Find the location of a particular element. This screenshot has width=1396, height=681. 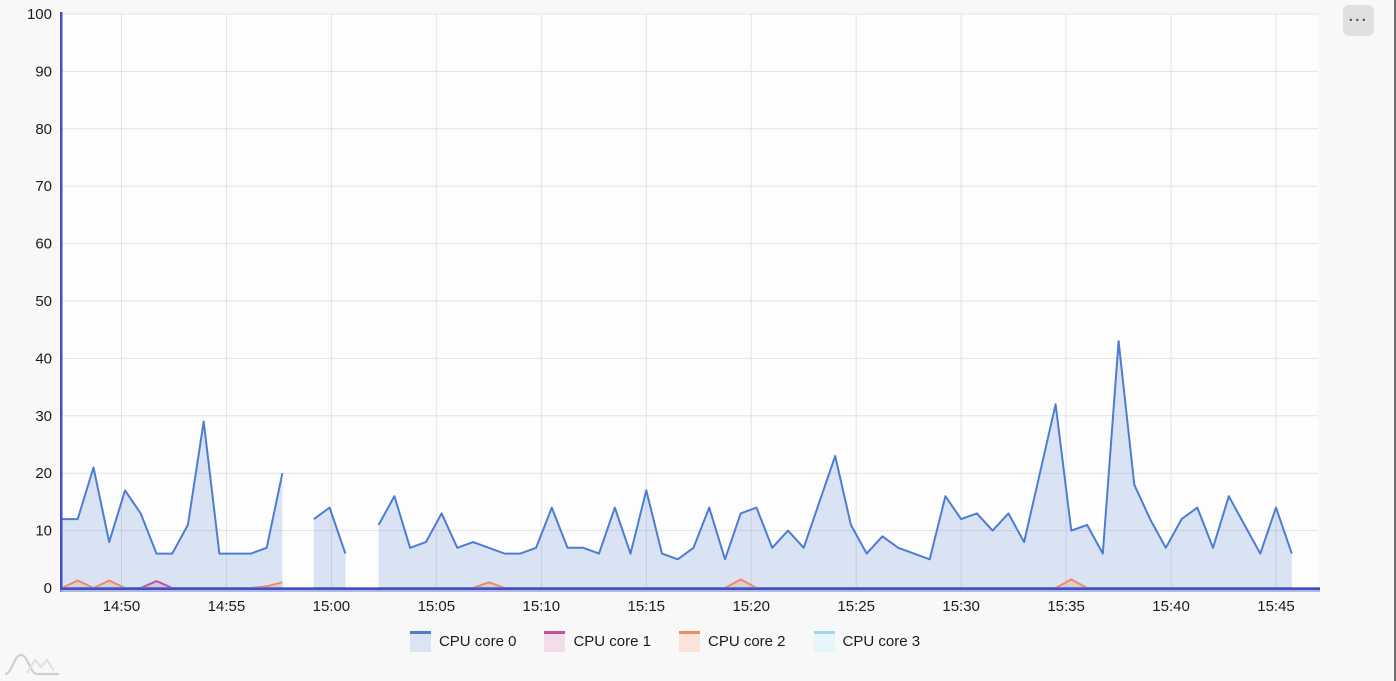

legend-item-cpu-core-0: CPU core 0 is located at coordinates (463, 641).